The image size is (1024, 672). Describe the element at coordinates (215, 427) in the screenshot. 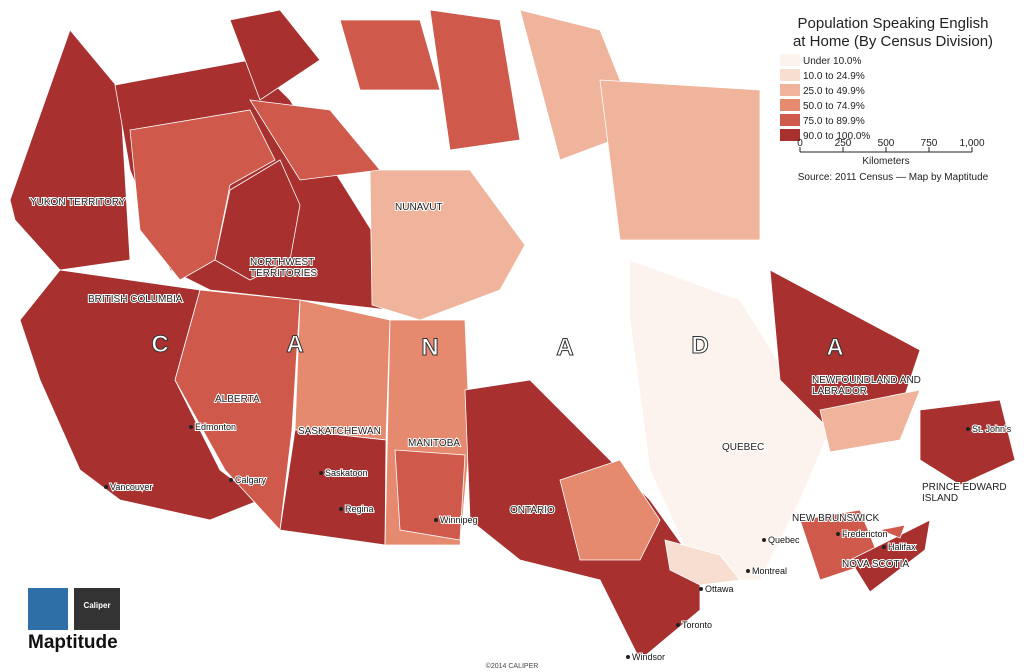

I see `city-label: Edmonton` at that location.